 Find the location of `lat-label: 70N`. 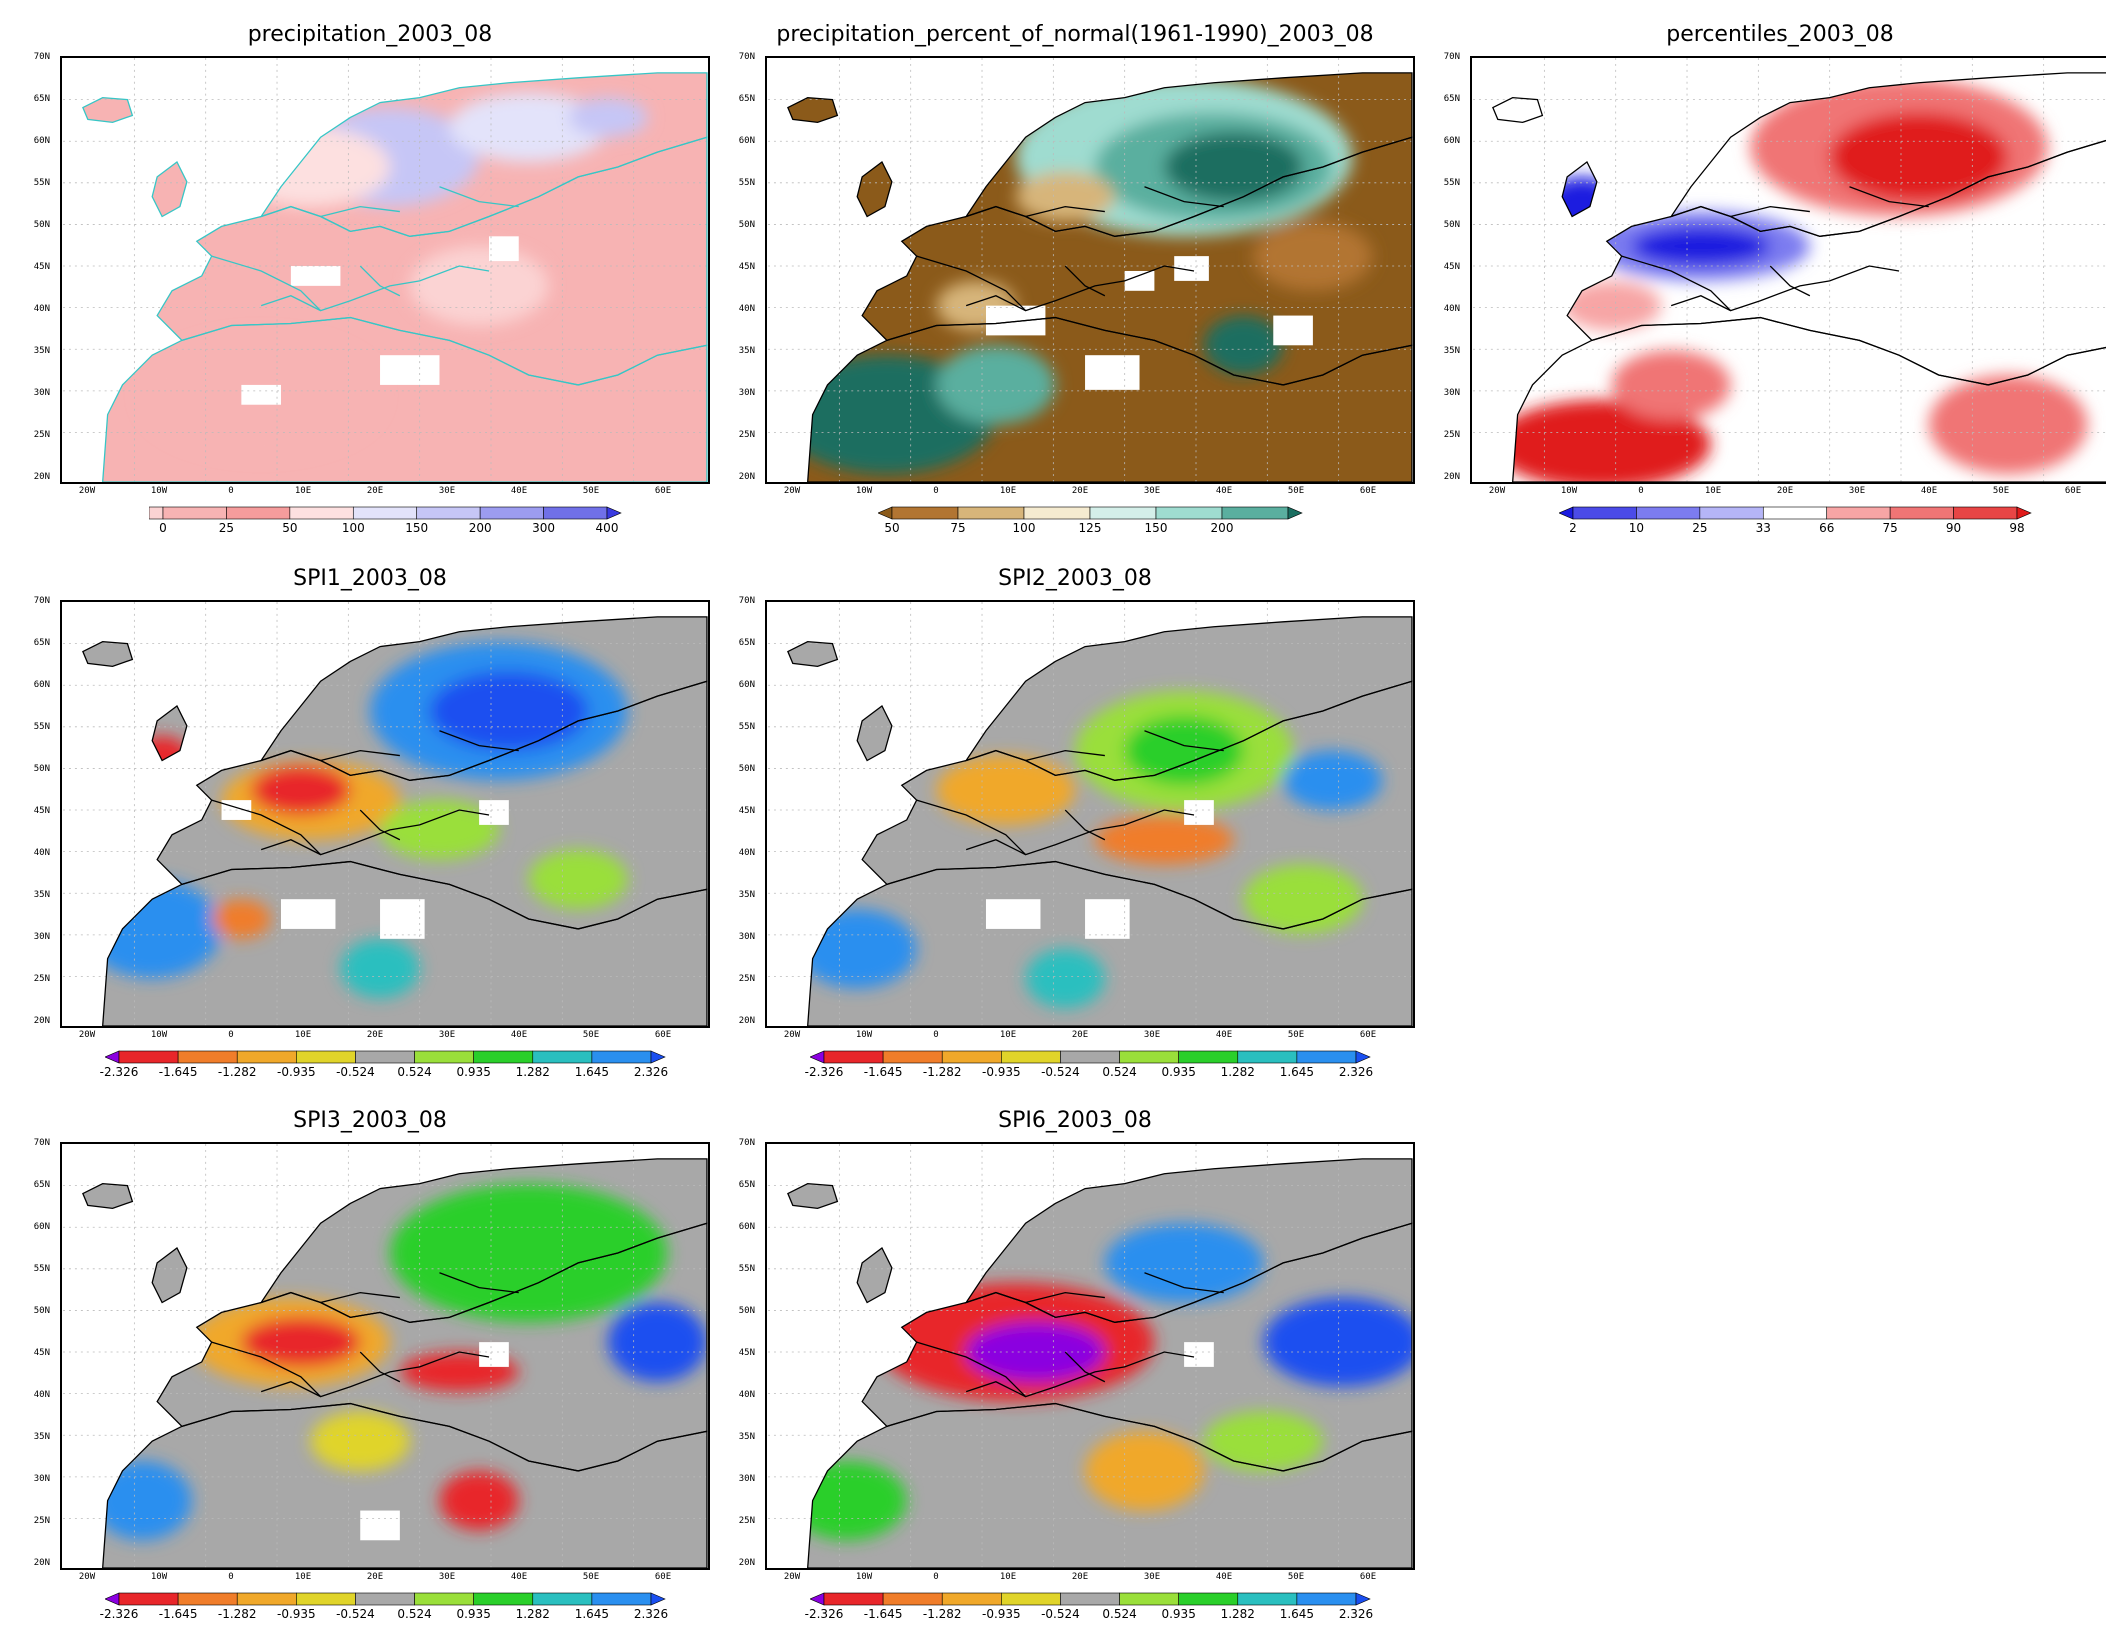

lat-label: 70N is located at coordinates (41, 1143).